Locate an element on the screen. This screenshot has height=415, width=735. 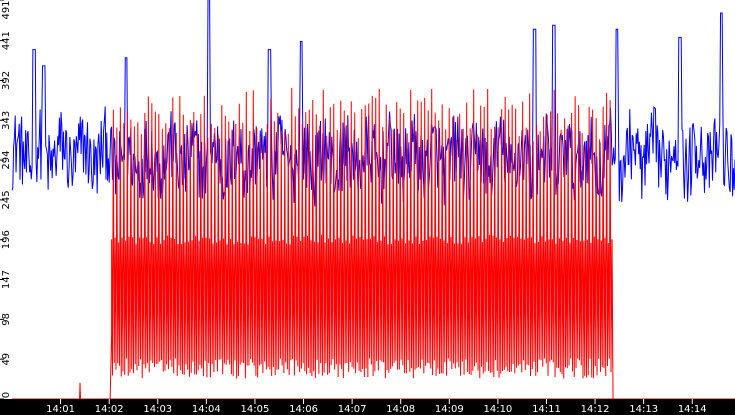
y-tick-label: 49 is located at coordinates (6, 359).